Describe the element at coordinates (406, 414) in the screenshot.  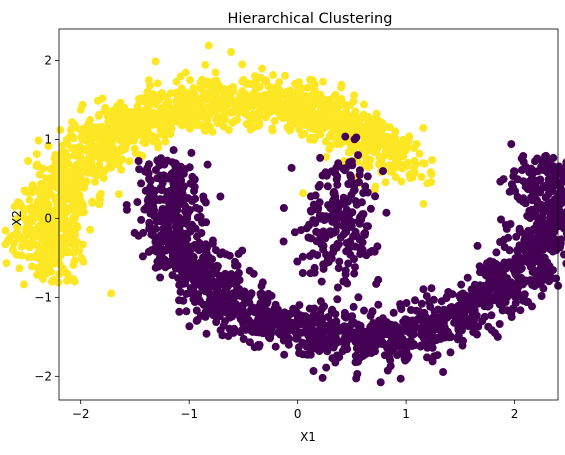
I see `x-tick-label: 1` at that location.